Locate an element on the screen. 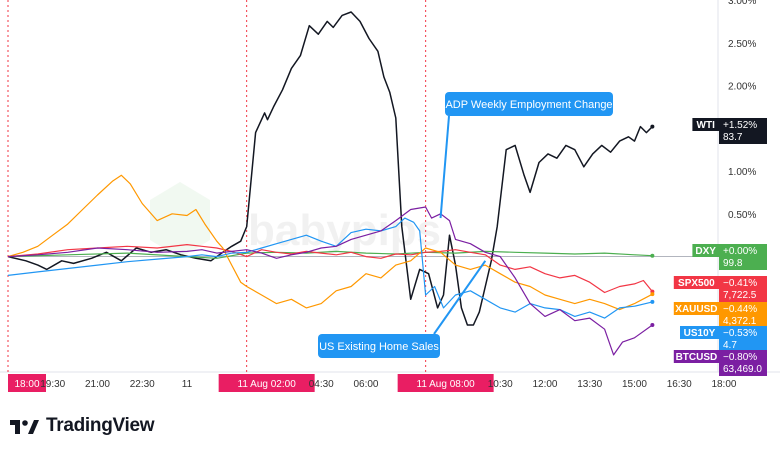 This screenshot has width=780, height=450. annotation-text: ADP Weekly Employment Change is located at coordinates (528, 105).